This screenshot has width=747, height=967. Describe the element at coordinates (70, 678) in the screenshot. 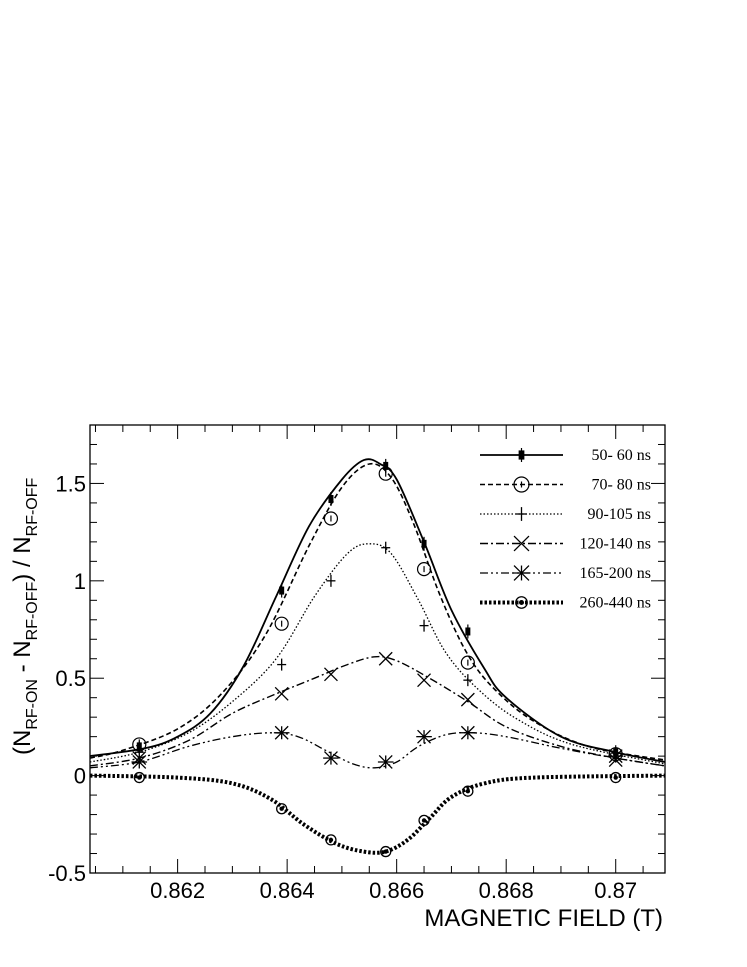

I see `y-tick-label: 0.5` at that location.